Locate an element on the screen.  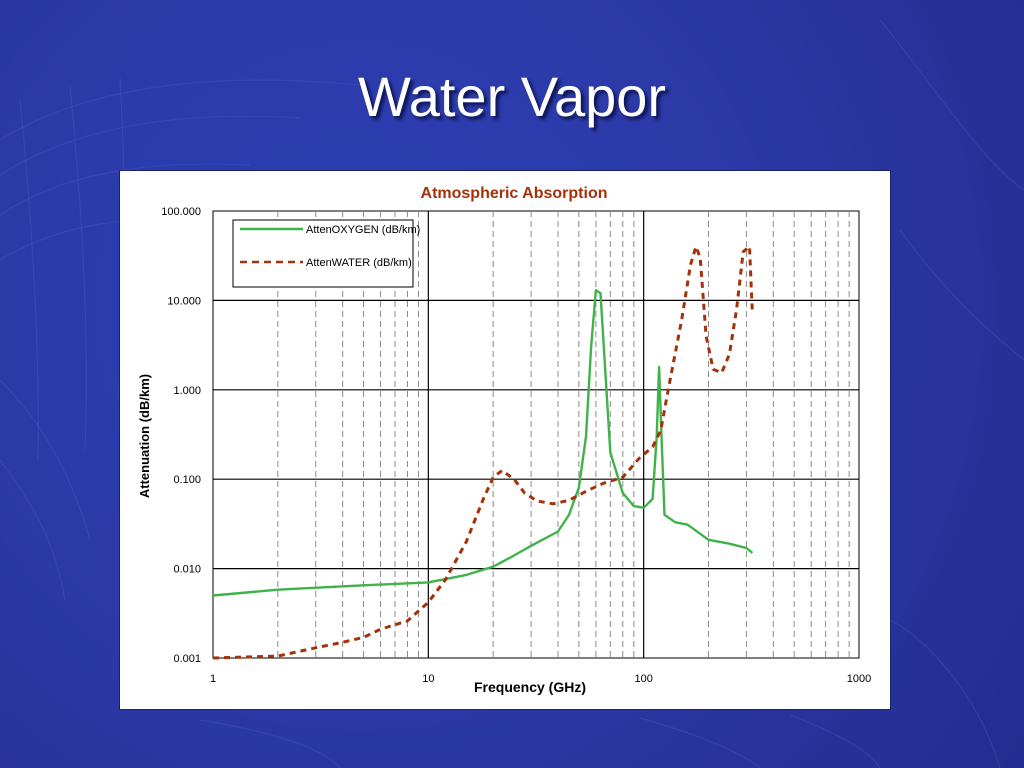
legend-label-water: AttenWATER (dB/km) is located at coordinates (359, 263).